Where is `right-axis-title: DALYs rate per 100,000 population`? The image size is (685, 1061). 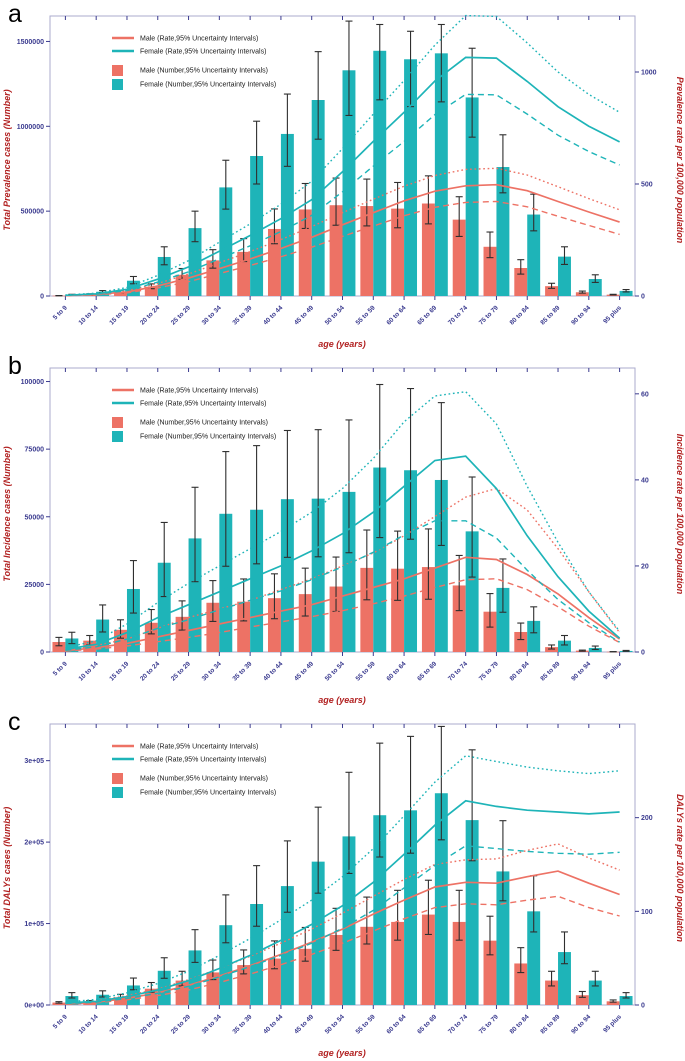
right-axis-title: DALYs rate per 100,000 population is located at coordinates (680, 868).